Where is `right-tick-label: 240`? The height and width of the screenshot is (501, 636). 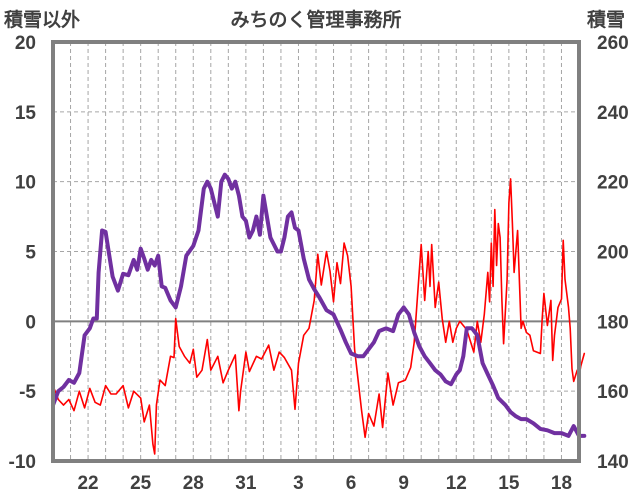
right-tick-label: 240 is located at coordinates (613, 113).